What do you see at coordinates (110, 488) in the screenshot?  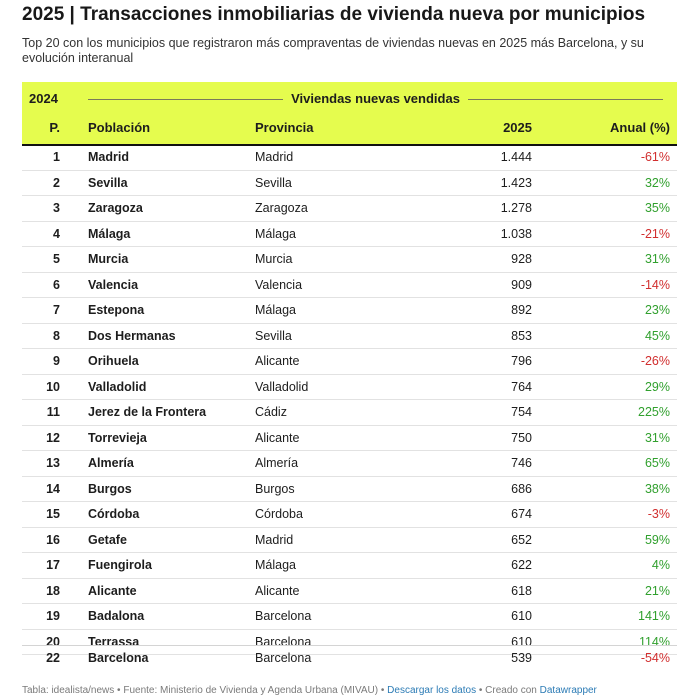 I see `cell-poblacion: Burgos` at bounding box center [110, 488].